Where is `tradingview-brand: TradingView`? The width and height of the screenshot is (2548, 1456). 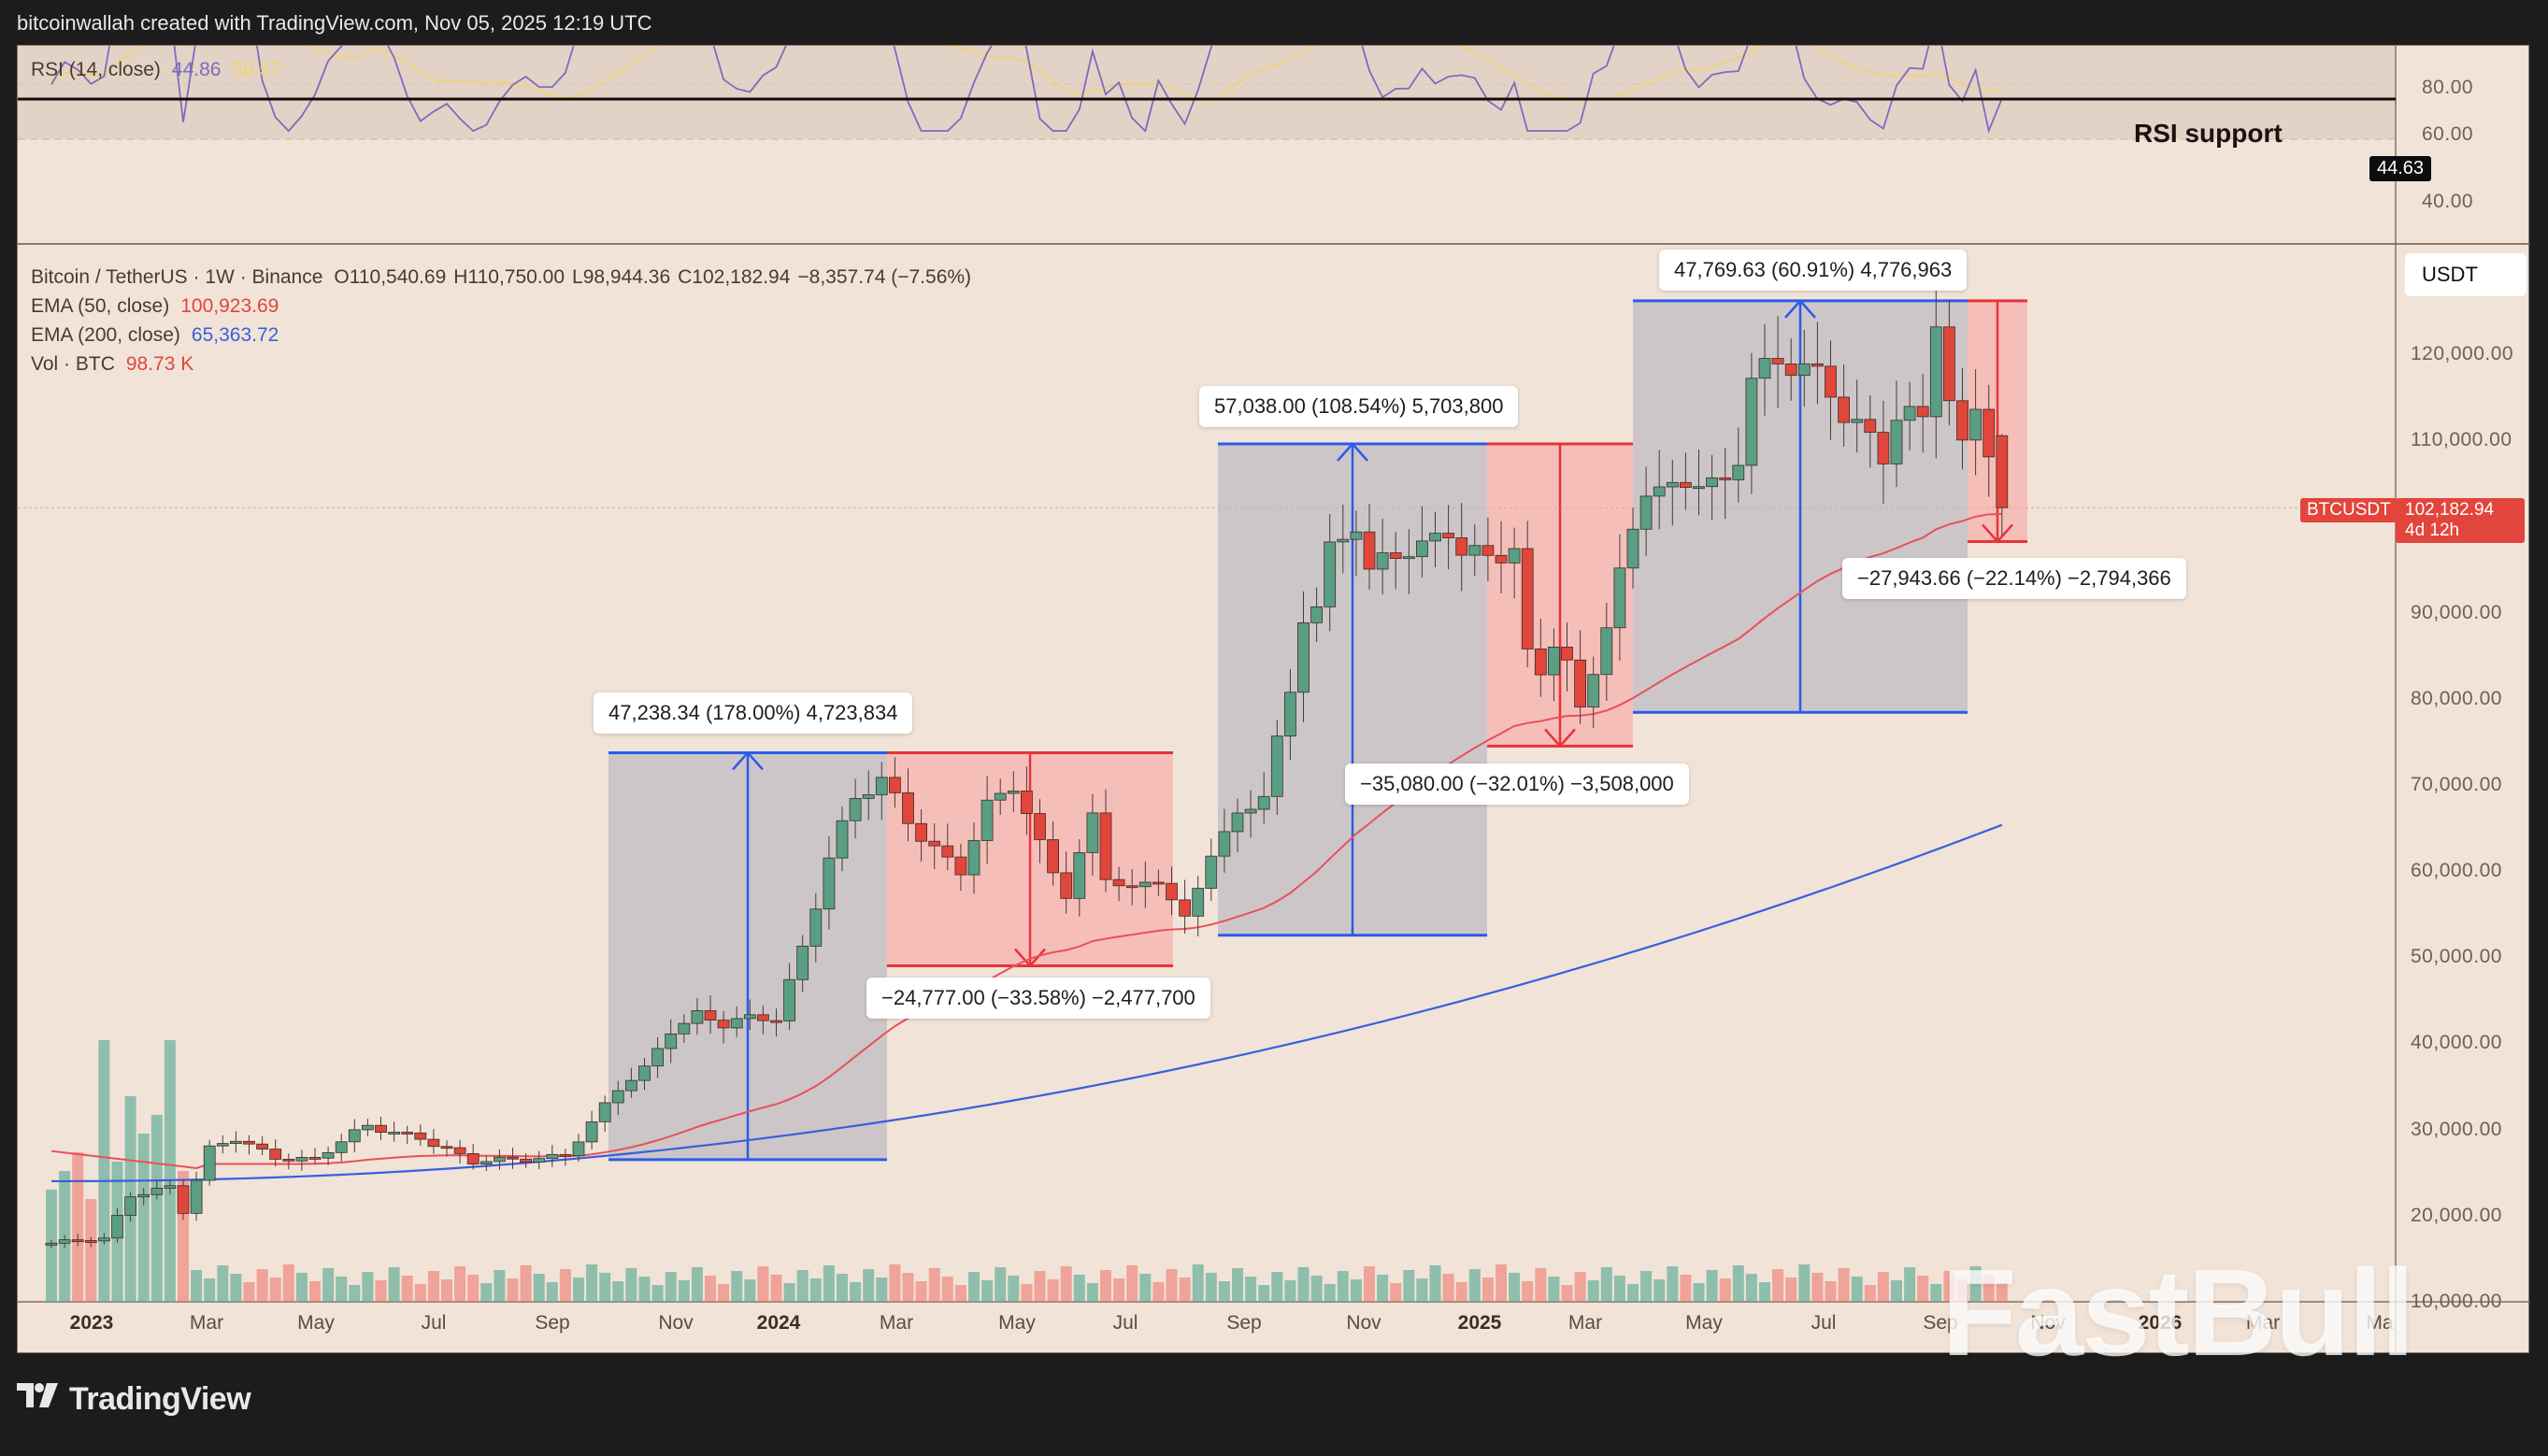
tradingview-brand: TradingView is located at coordinates (160, 1399).